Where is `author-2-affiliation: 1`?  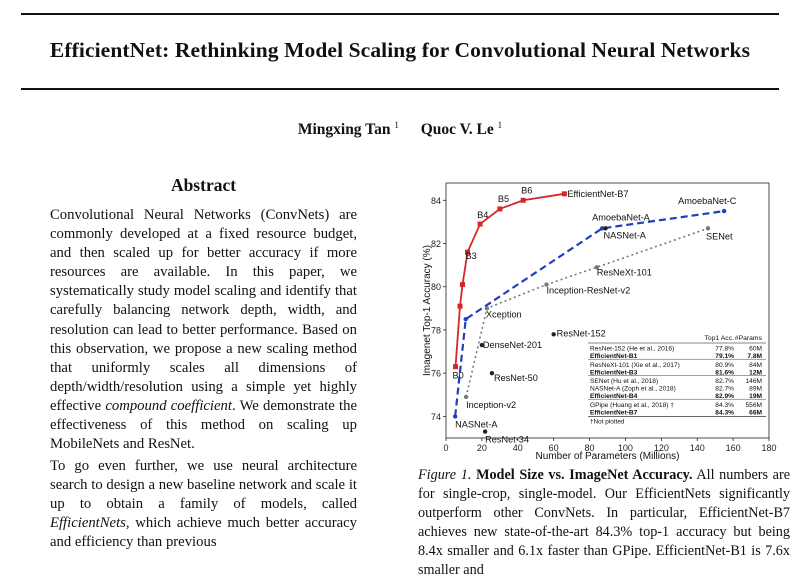
author-2-affiliation: 1 is located at coordinates (500, 125).